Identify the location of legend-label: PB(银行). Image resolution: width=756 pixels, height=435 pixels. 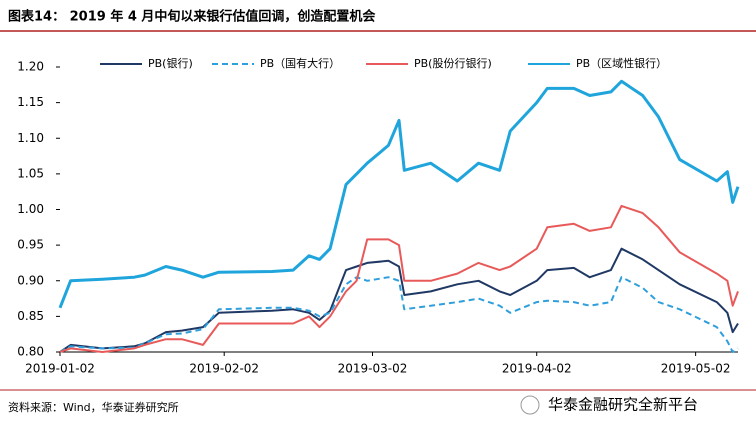
(170, 63).